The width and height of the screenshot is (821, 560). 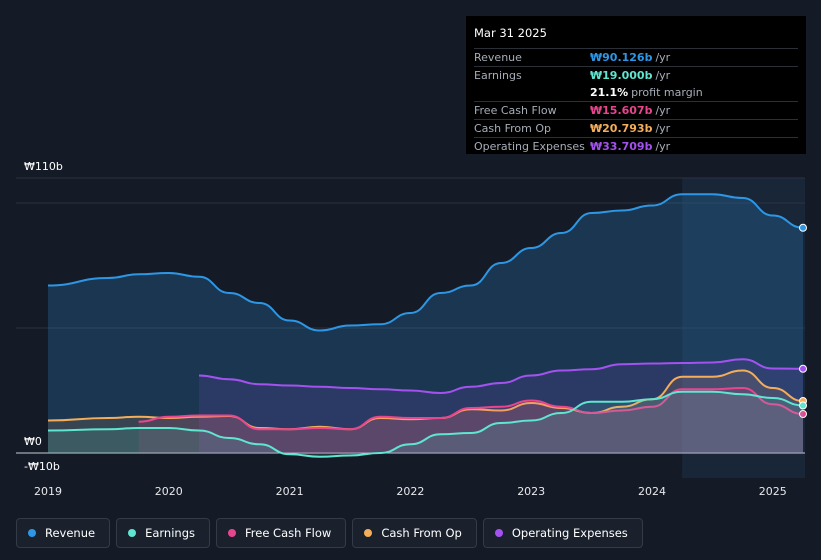 I want to click on x-axis-tick-label: 2023, so click(x=531, y=491).